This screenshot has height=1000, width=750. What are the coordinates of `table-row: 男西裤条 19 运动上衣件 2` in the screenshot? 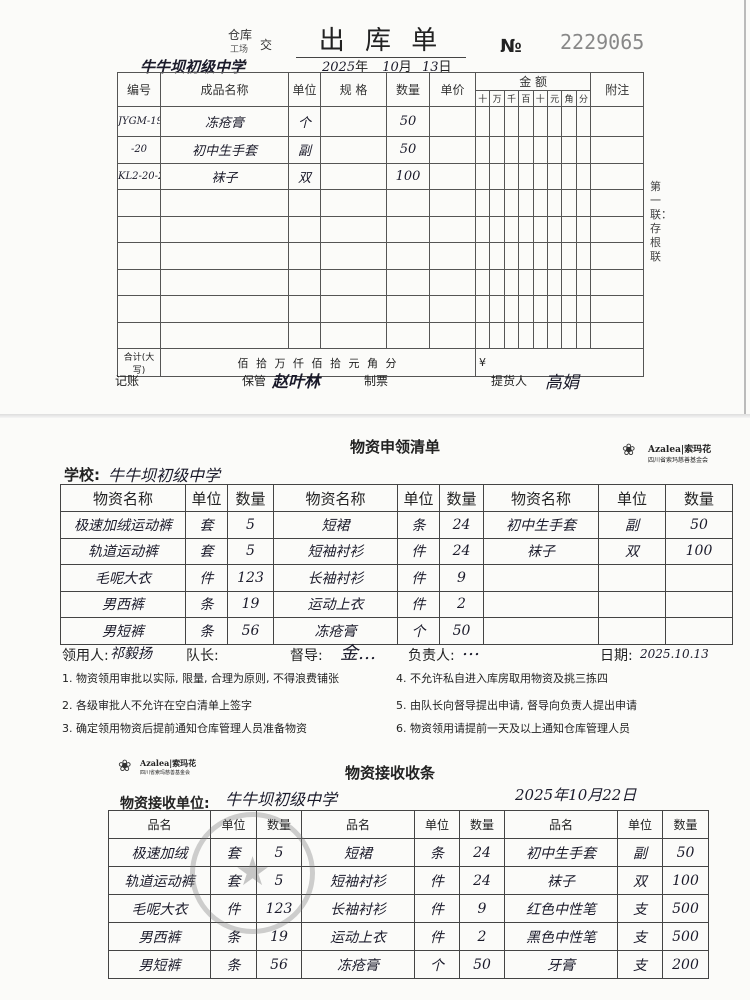 It's located at (396, 604).